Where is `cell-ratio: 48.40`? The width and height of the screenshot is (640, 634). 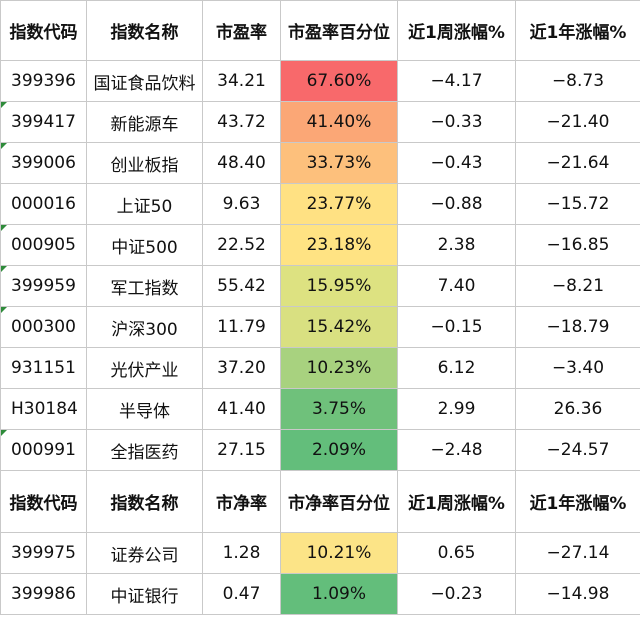 cell-ratio: 48.40 is located at coordinates (241, 163).